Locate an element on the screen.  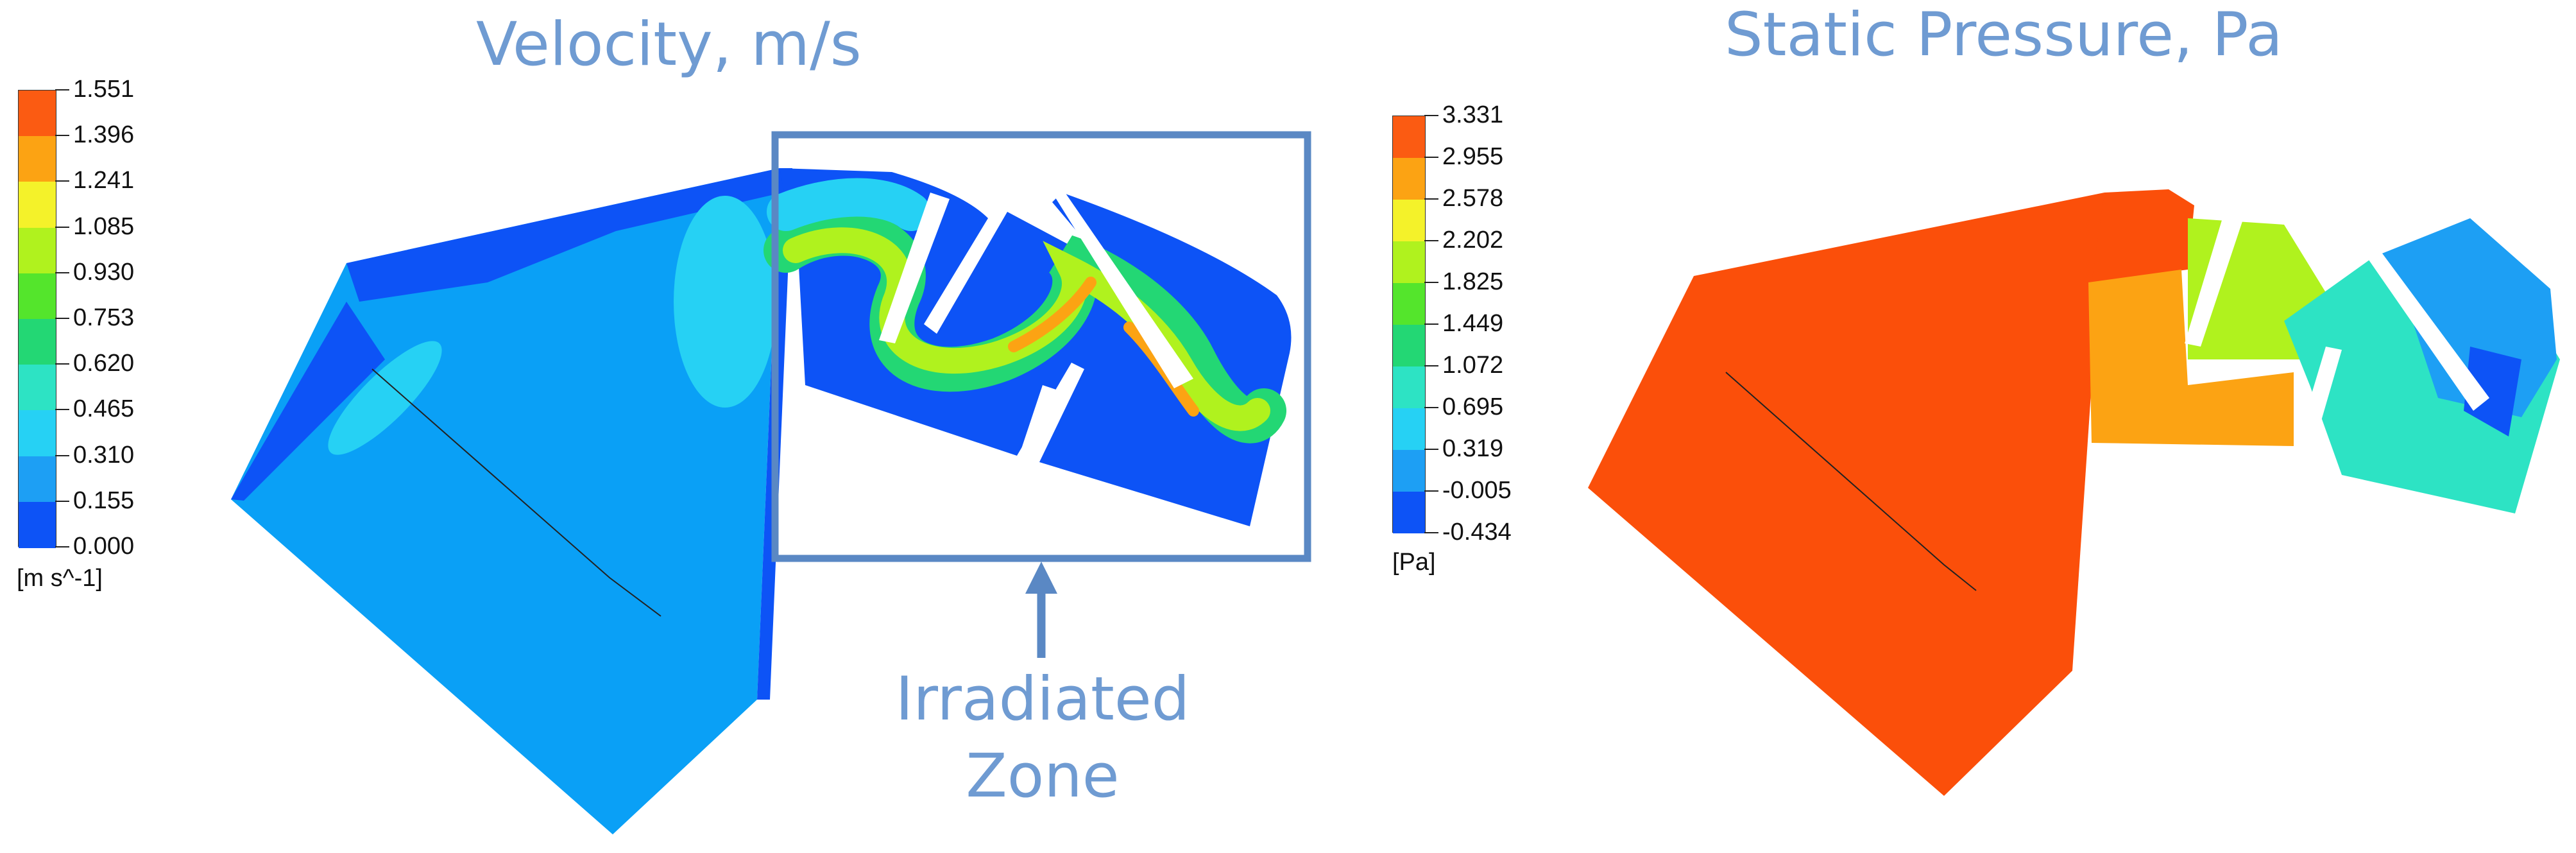
velocity-wall-layer-left is located at coordinates (308, 401).